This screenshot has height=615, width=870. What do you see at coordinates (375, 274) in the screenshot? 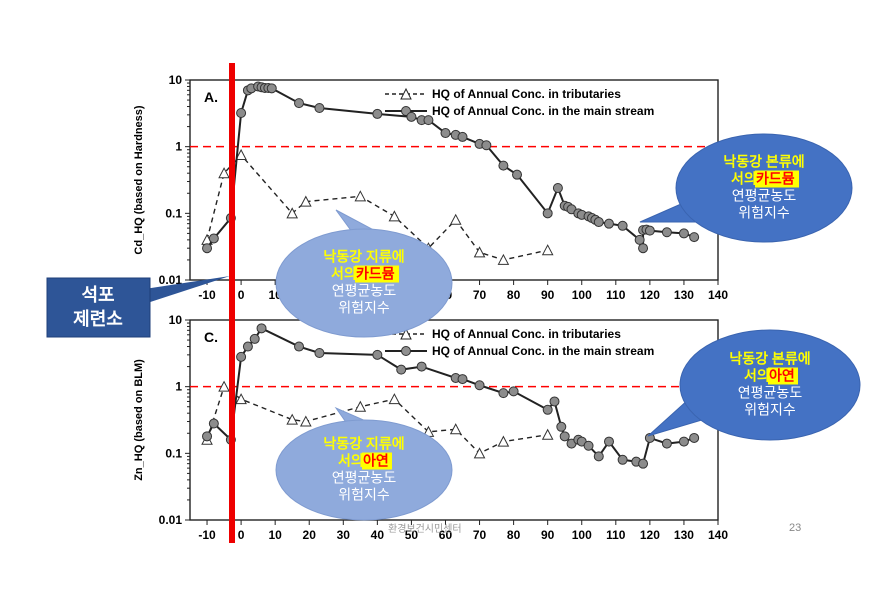
I see `callout-highlight-word: 카드뮴` at bounding box center [375, 274].